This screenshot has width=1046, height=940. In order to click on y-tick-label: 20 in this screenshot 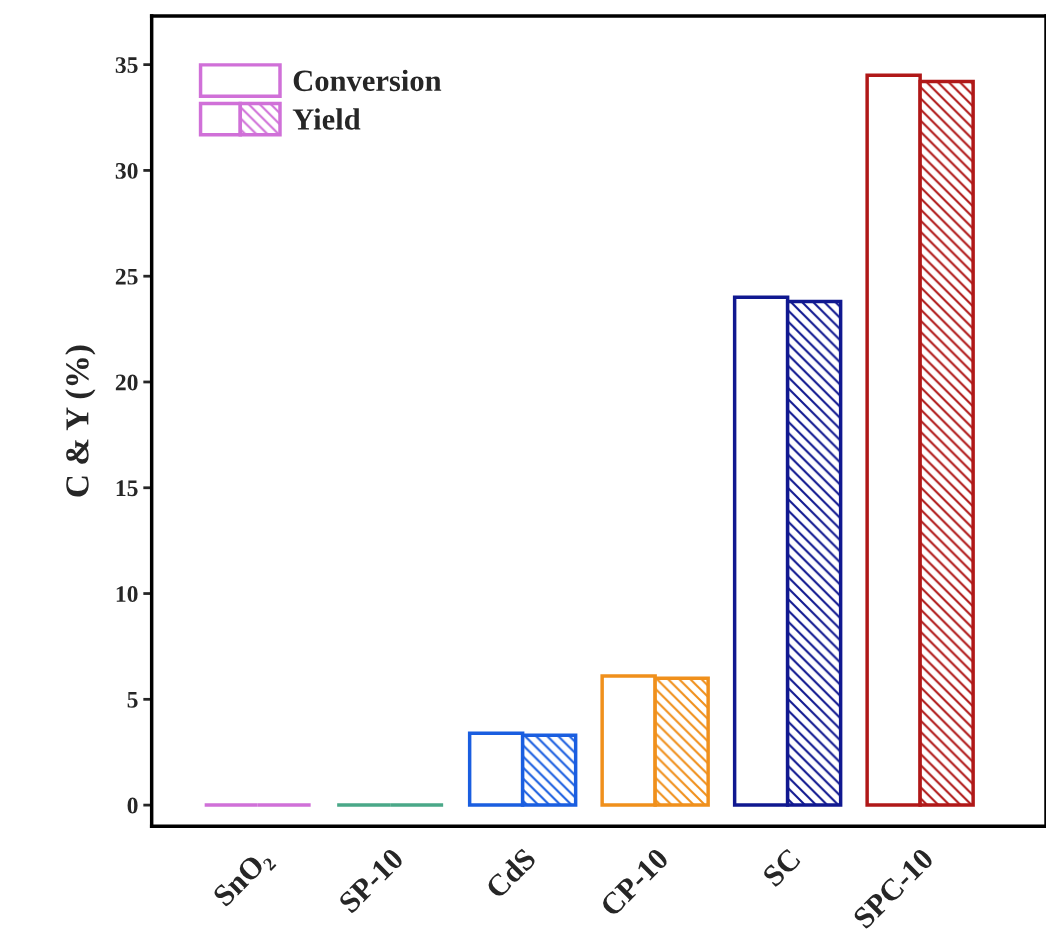, I will do `click(126, 382)`.